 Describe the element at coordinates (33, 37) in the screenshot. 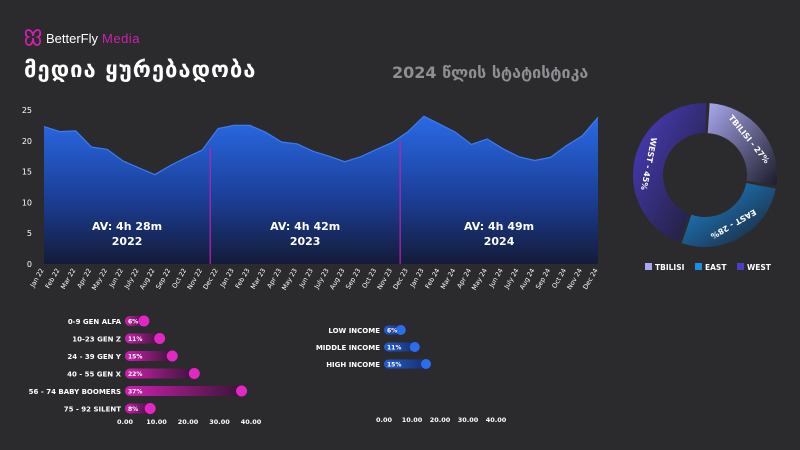

I see `butterfly-logo-icon` at that location.